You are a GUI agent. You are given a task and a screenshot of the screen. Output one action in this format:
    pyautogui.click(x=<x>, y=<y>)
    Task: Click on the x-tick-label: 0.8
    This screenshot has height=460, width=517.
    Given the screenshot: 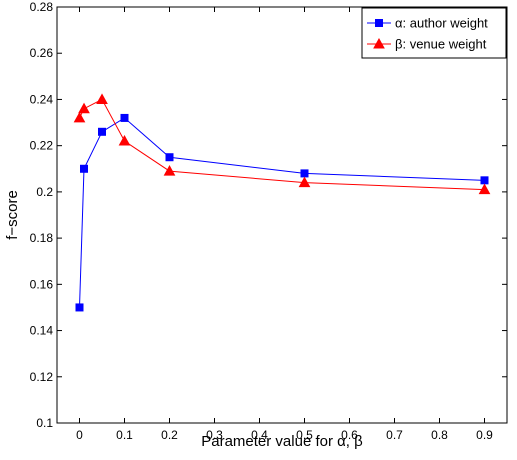 What is the action you would take?
    pyautogui.click(x=439, y=435)
    